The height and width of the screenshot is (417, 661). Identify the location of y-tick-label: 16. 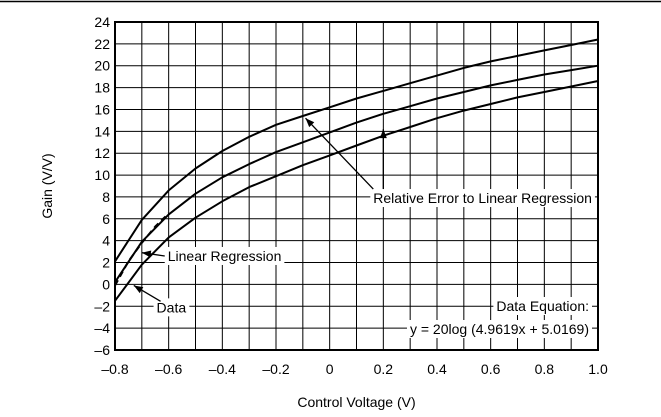
(102, 109).